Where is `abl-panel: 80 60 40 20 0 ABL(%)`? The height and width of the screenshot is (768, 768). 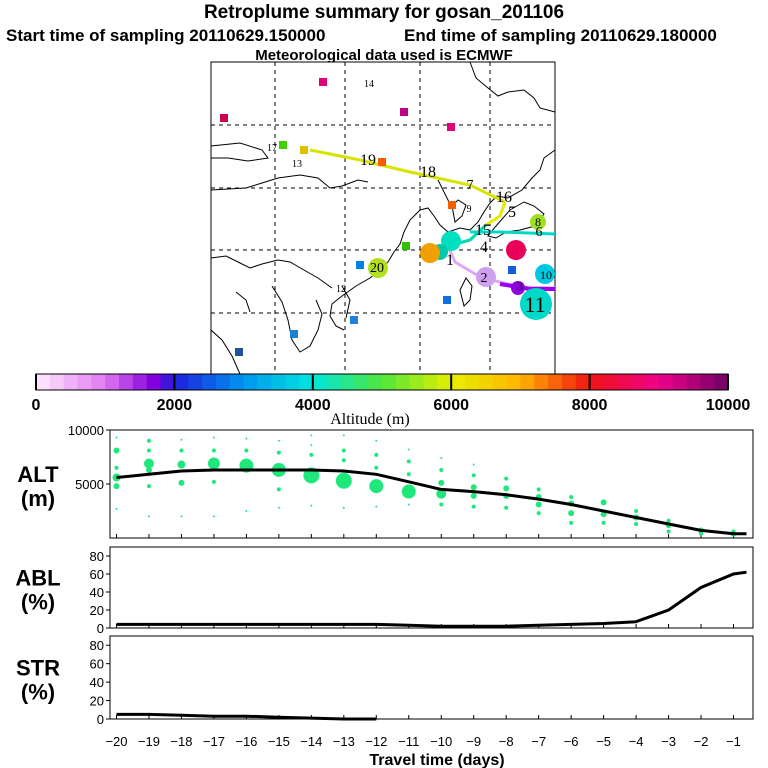 abl-panel: 80 60 40 20 0 ABL(%) is located at coordinates (384, 591).